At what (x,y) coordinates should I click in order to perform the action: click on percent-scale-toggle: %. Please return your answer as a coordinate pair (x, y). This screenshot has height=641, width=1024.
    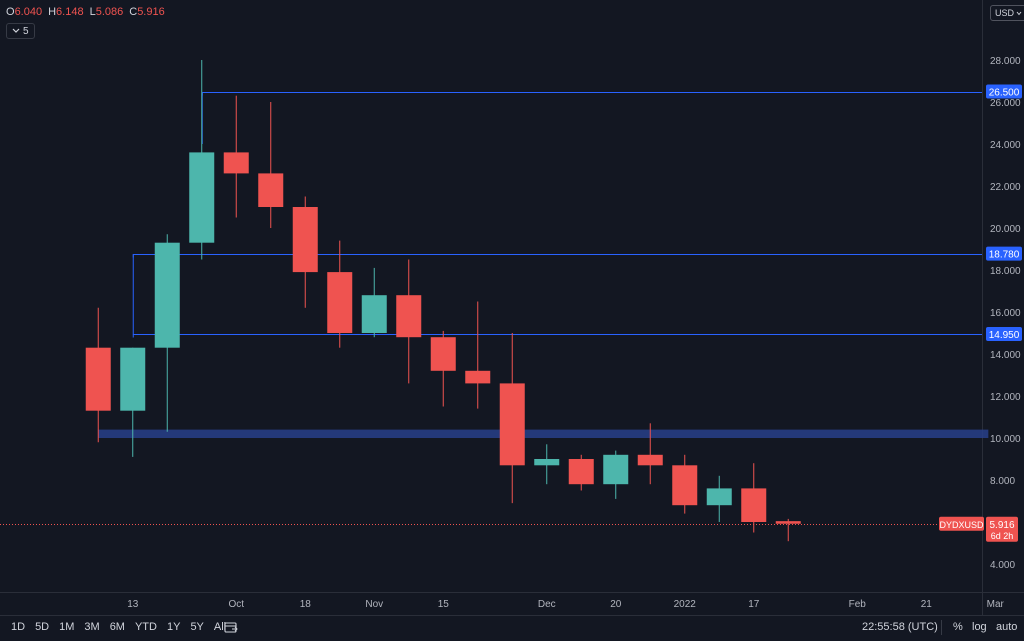
    Looking at the image, I should click on (958, 627).